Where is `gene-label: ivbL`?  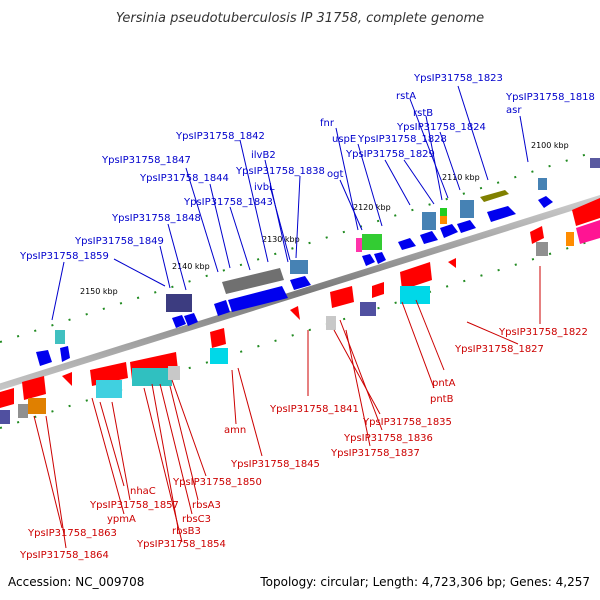
gene-label: ivbL is located at coordinates (264, 187).